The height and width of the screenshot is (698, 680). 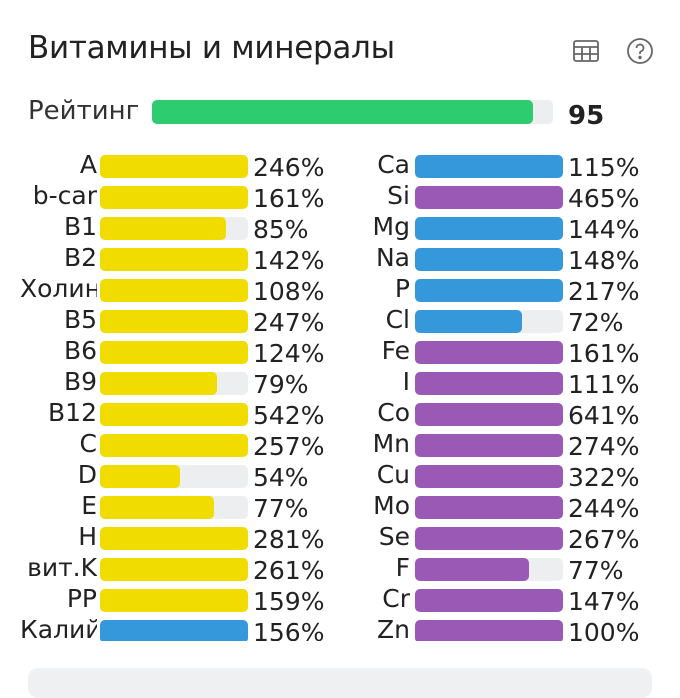 What do you see at coordinates (604, 477) in the screenshot?
I see `nutrient-percent: 322%` at bounding box center [604, 477].